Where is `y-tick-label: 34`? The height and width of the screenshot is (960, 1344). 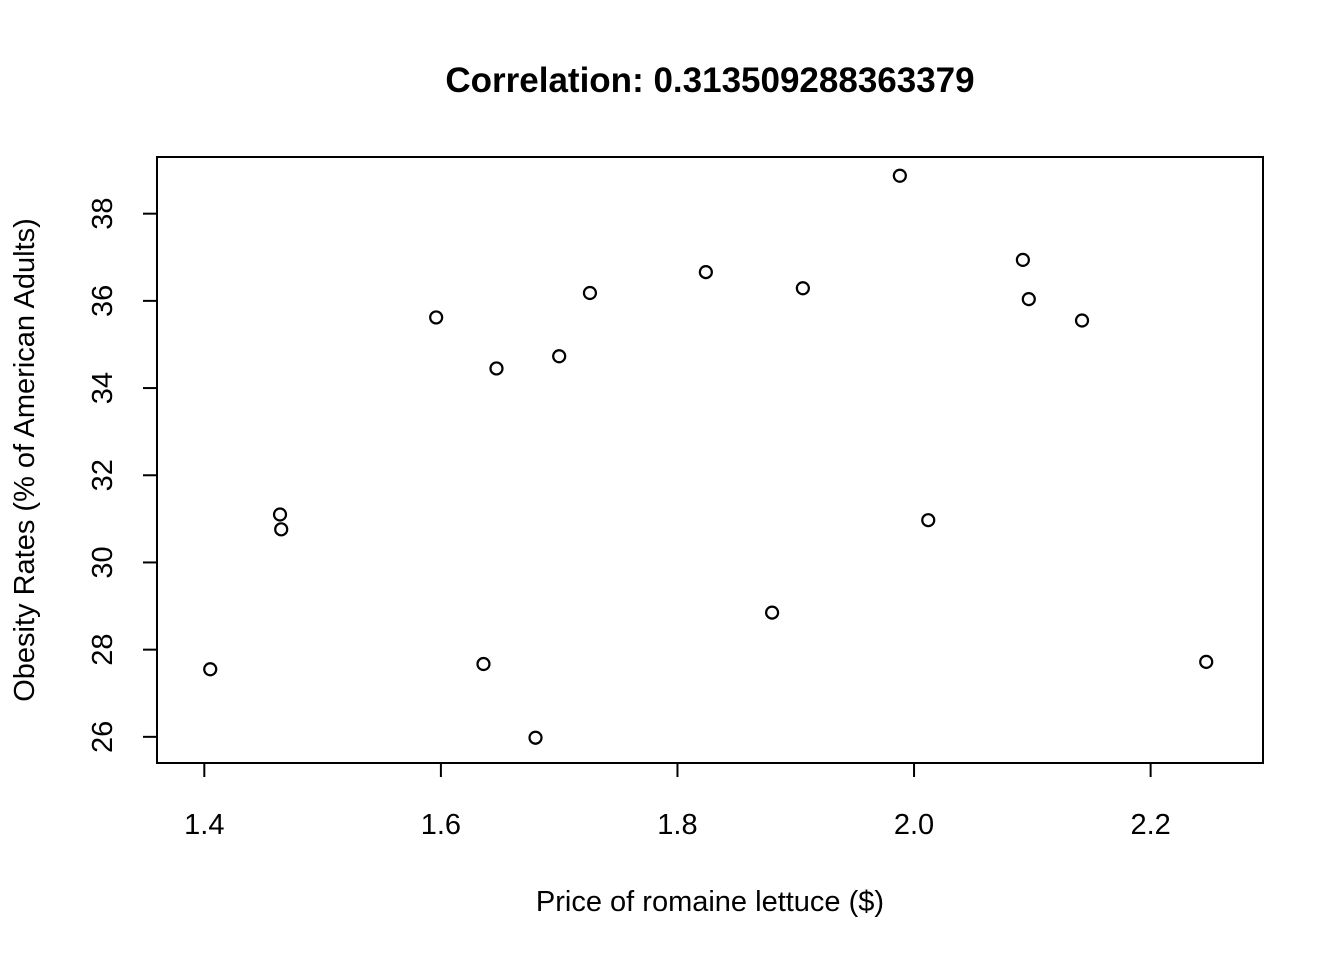
y-tick-label: 34 is located at coordinates (103, 388).